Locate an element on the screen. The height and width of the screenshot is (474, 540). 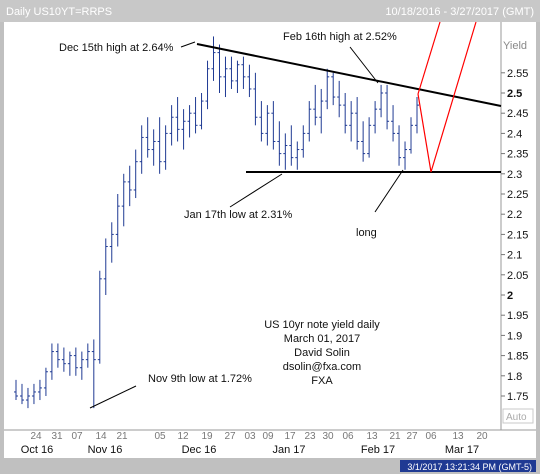
chart-title: Daily US10YT=RRPS is located at coordinates (59, 12).